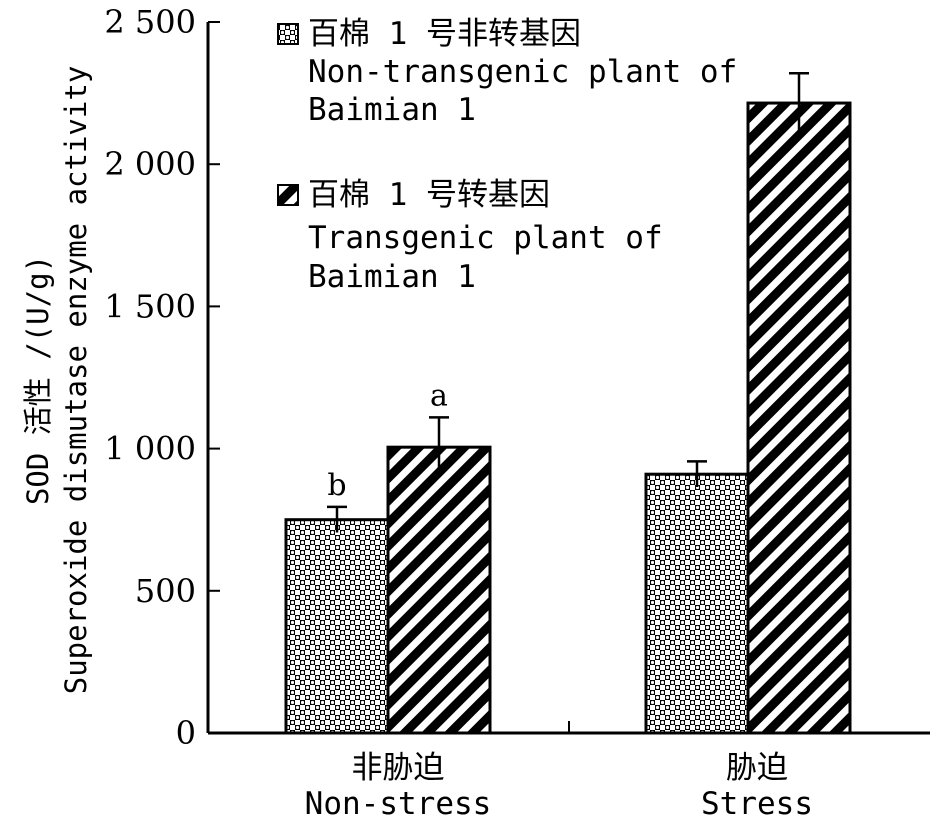 Image resolution: width=945 pixels, height=823 pixels. Describe the element at coordinates (522, 72) in the screenshot. I see `legend-label-en-1: Non-transgenic plant of` at that location.